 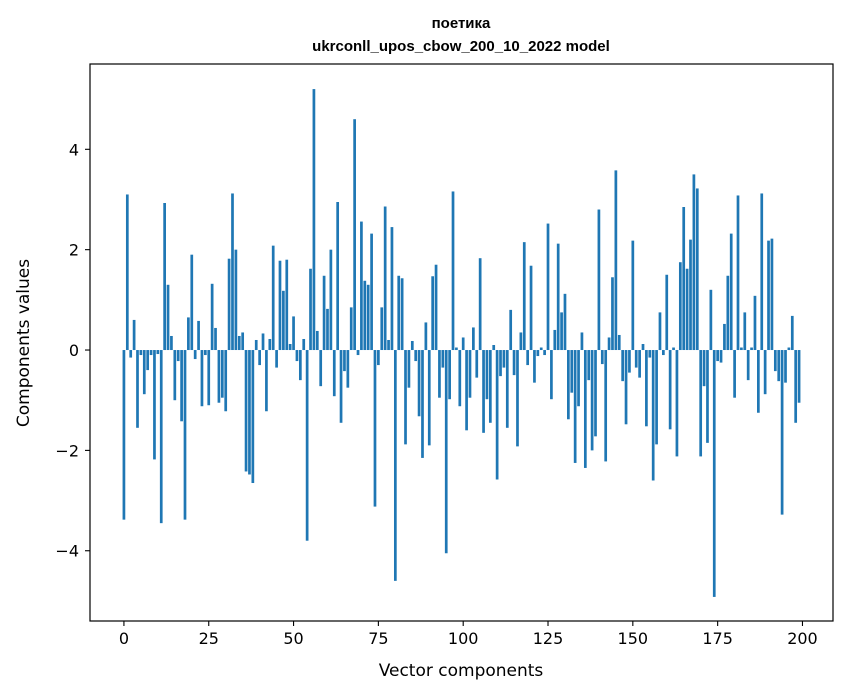 What do you see at coordinates (124, 638) in the screenshot?
I see `x-tick-label: 0` at bounding box center [124, 638].